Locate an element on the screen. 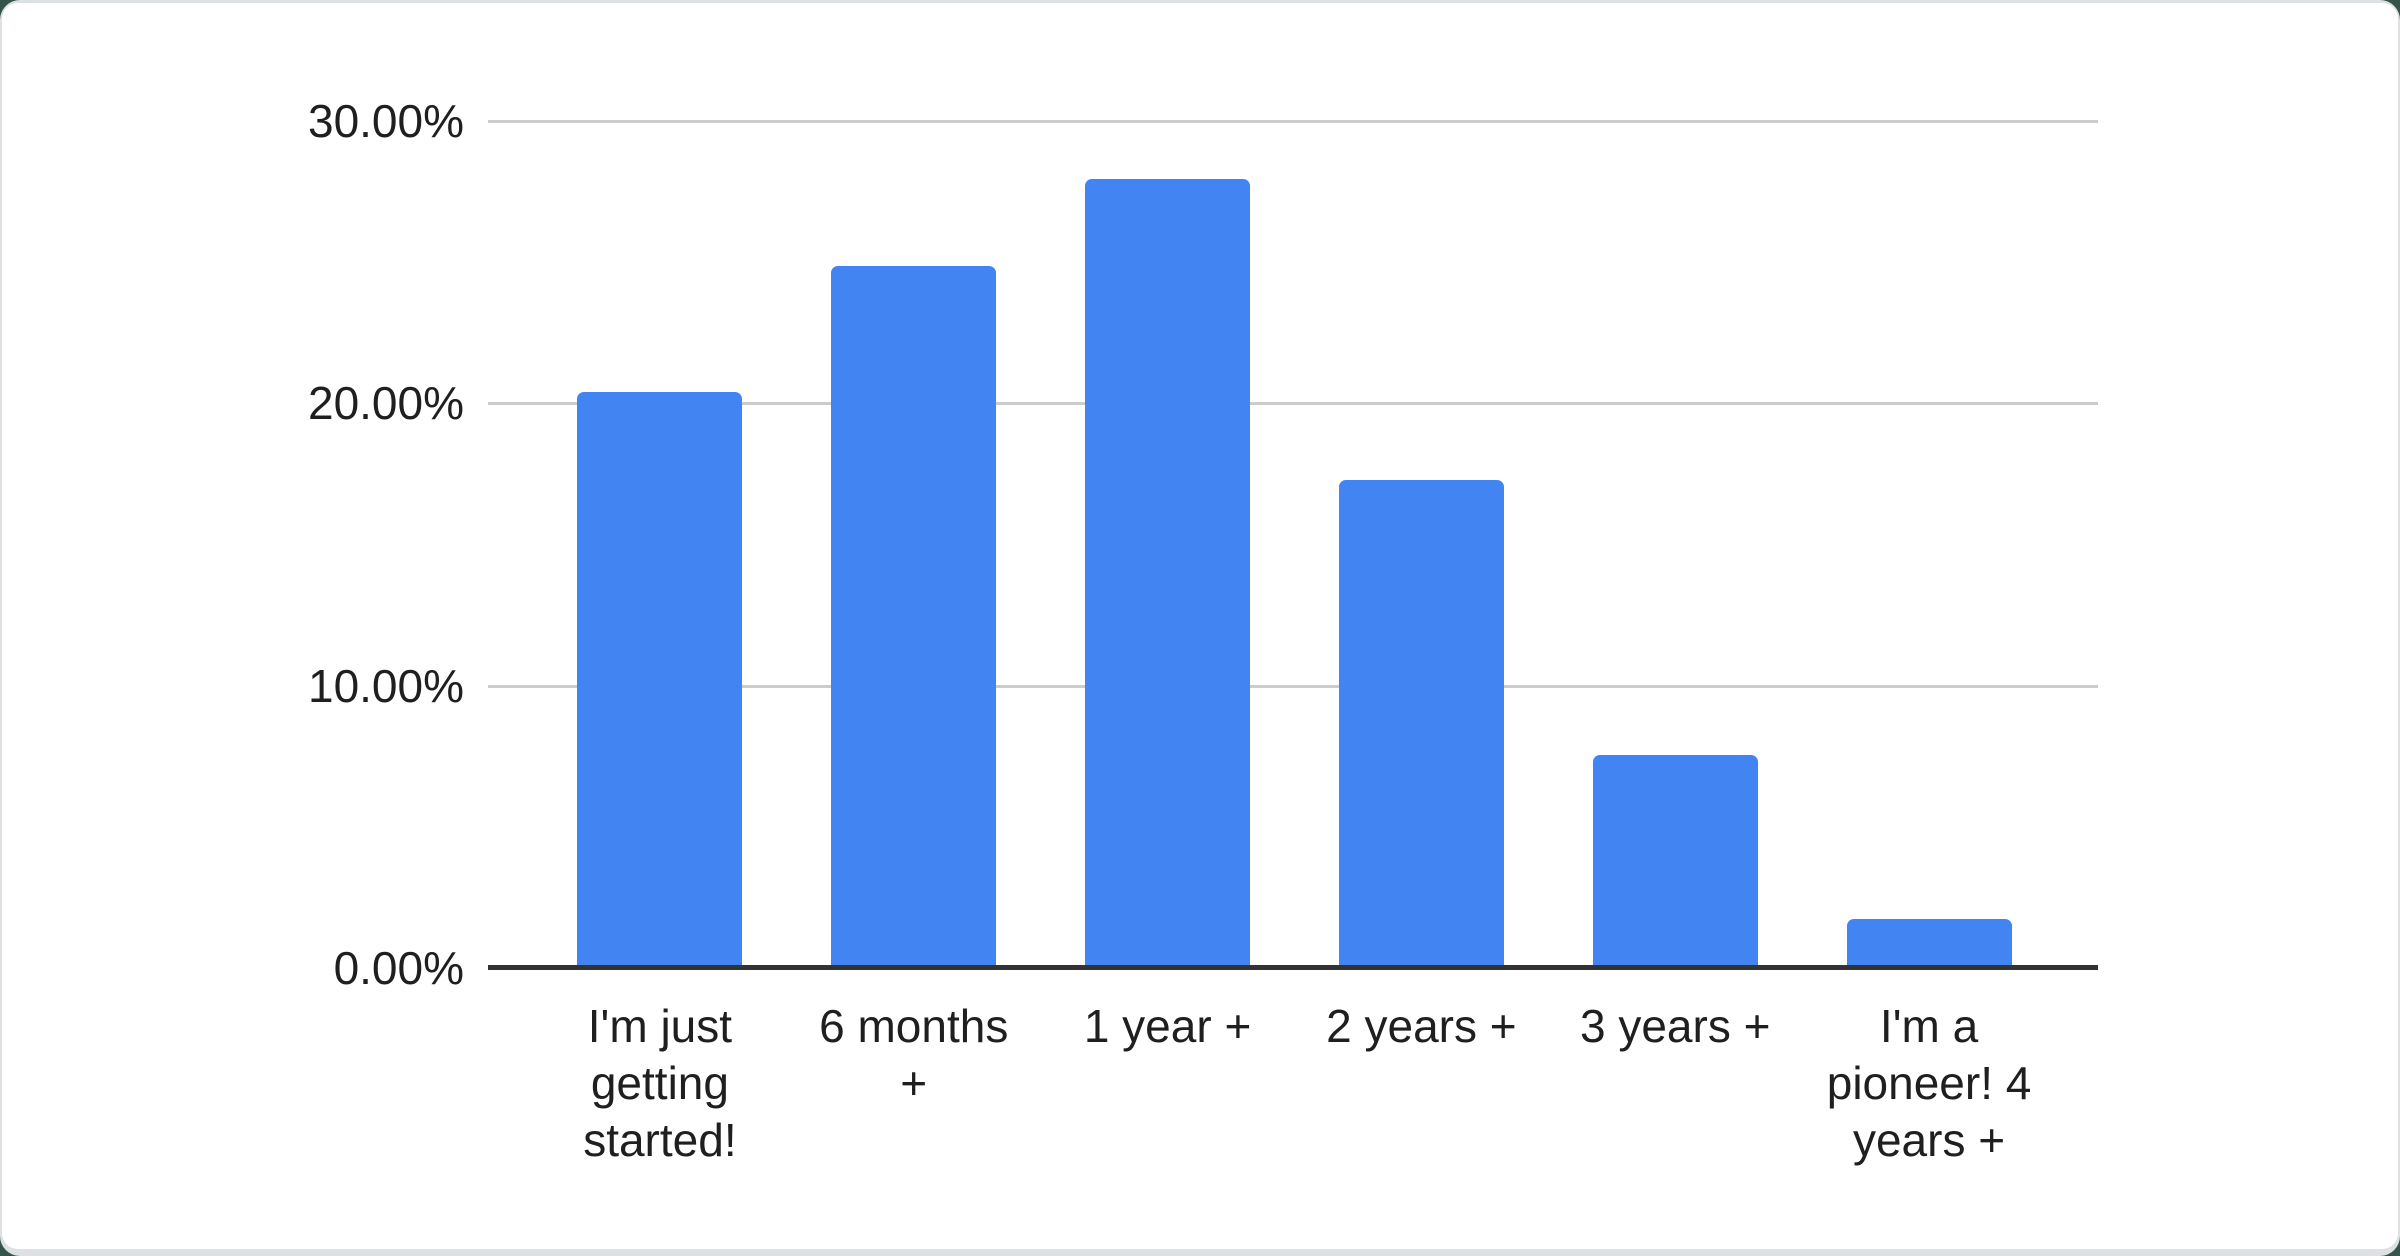 The image size is (2400, 1256). x-axis-line is located at coordinates (1293, 967).